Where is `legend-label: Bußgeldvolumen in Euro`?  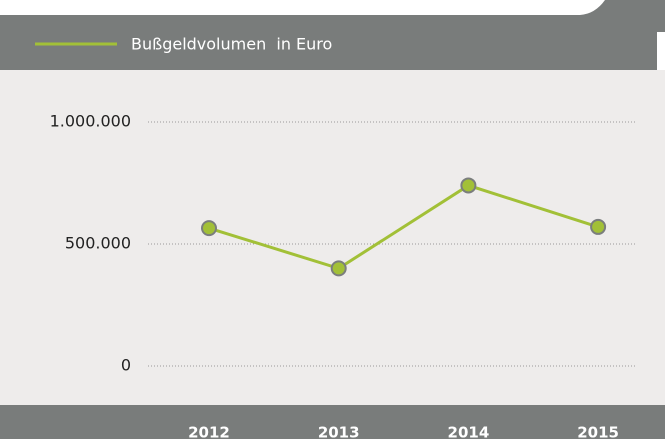
legend-label: Bußgeldvolumen in Euro is located at coordinates (231, 44).